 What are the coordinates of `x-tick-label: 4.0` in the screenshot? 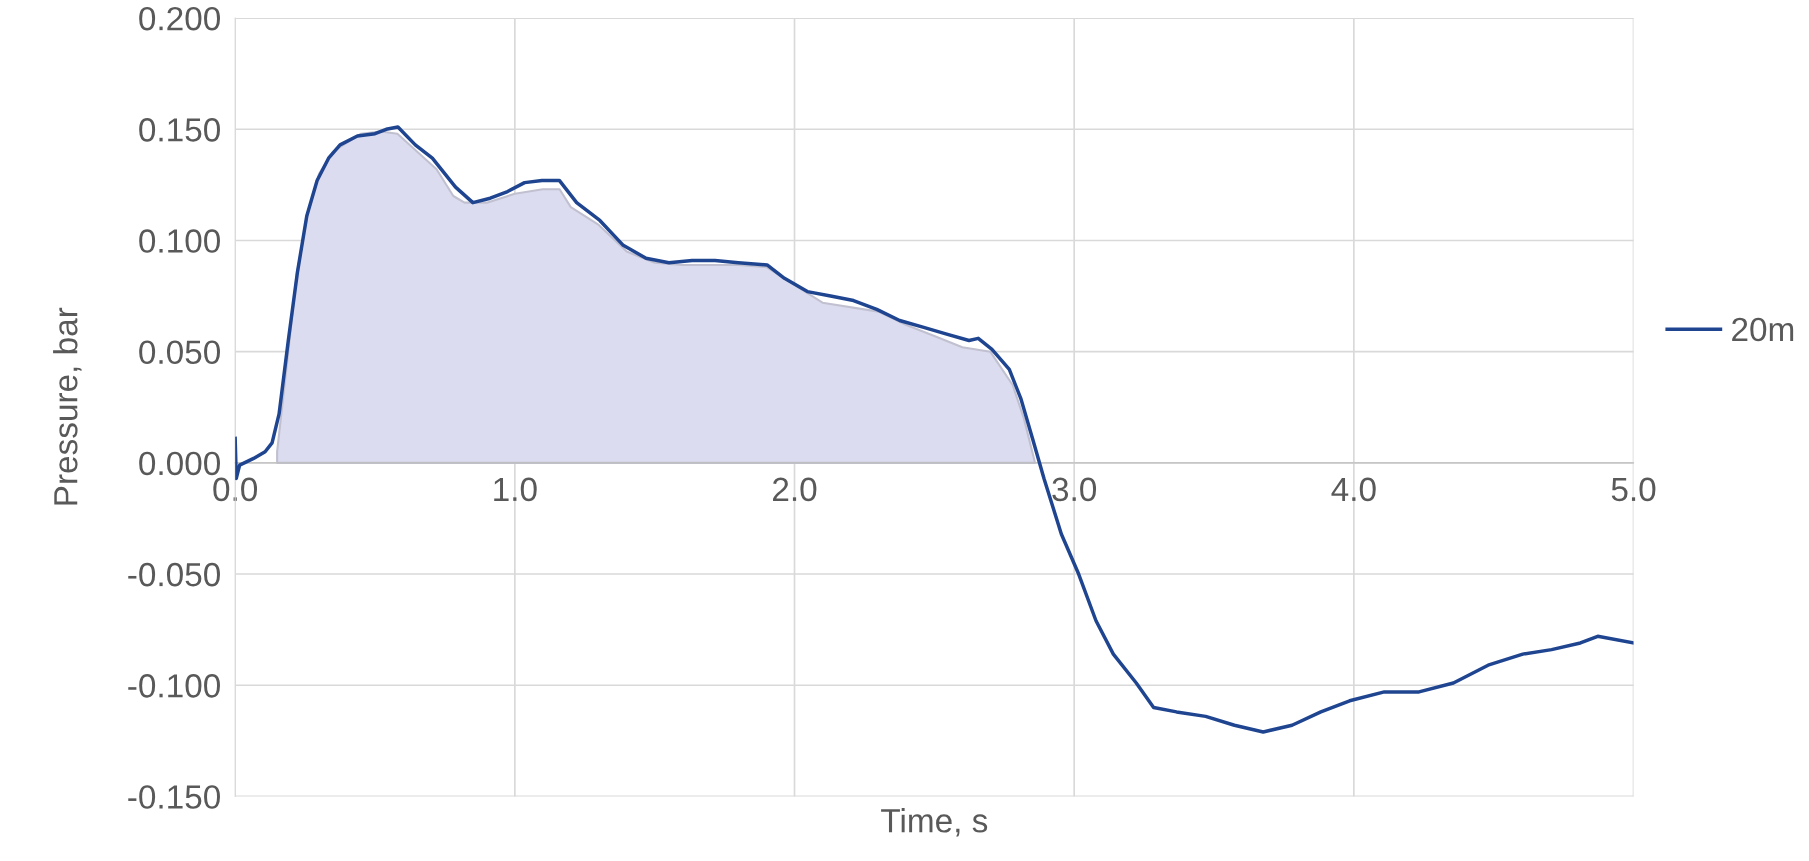 It's located at (1353, 489).